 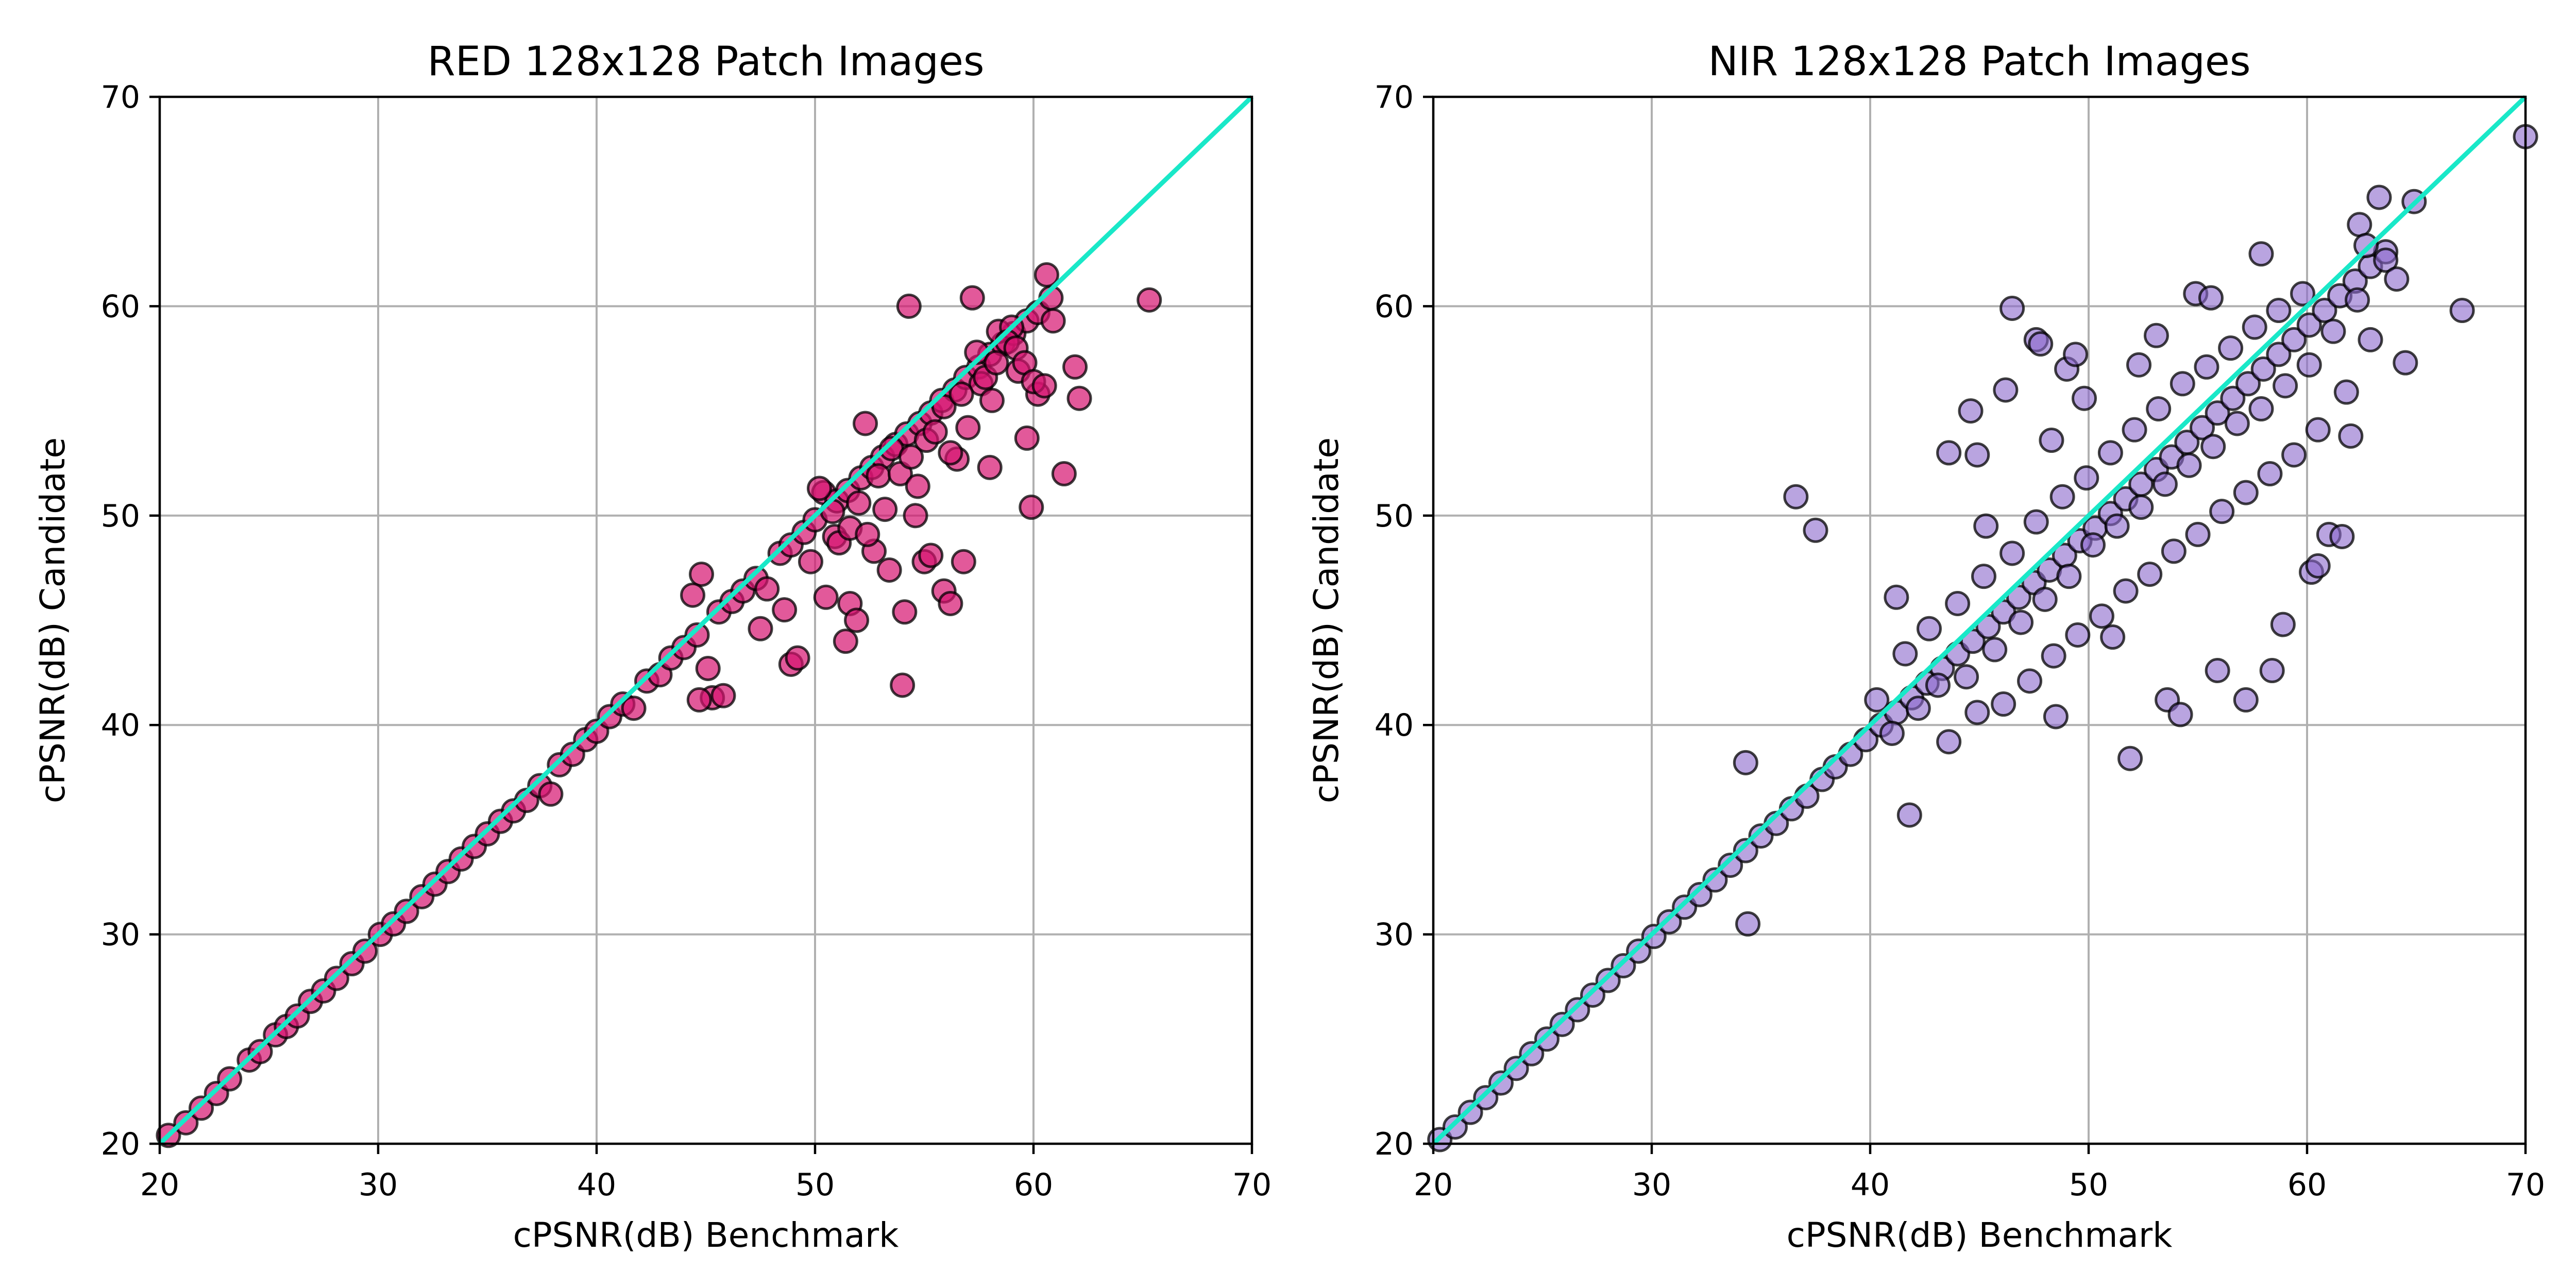 What do you see at coordinates (1870, 1185) in the screenshot?
I see `nir-x-tick-label: 40` at bounding box center [1870, 1185].